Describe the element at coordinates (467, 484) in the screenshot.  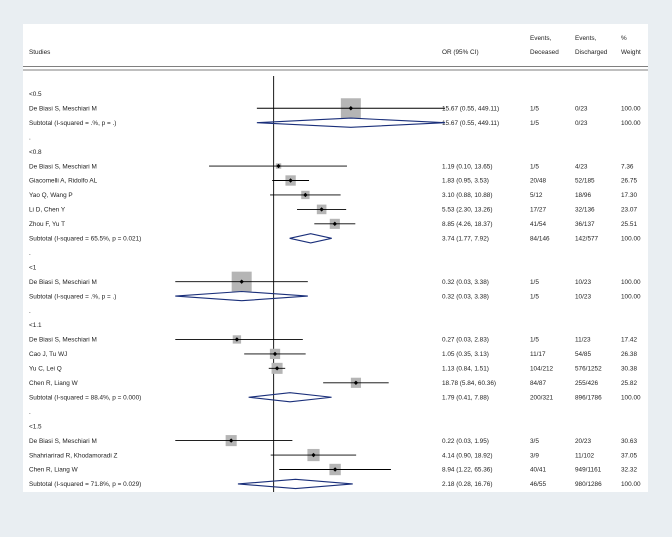
I see `or-ci-value: 2.18 (0.28, 16.76)` at that location.